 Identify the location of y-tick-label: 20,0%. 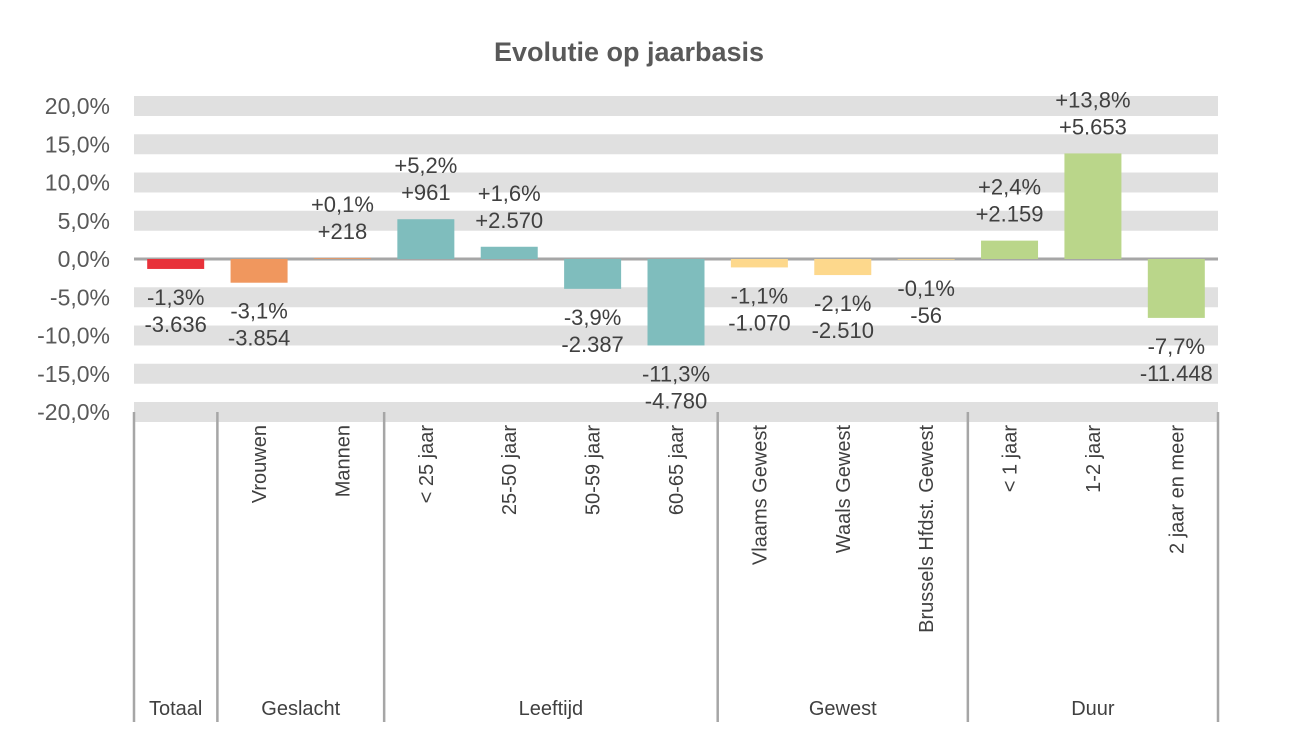
(77, 106).